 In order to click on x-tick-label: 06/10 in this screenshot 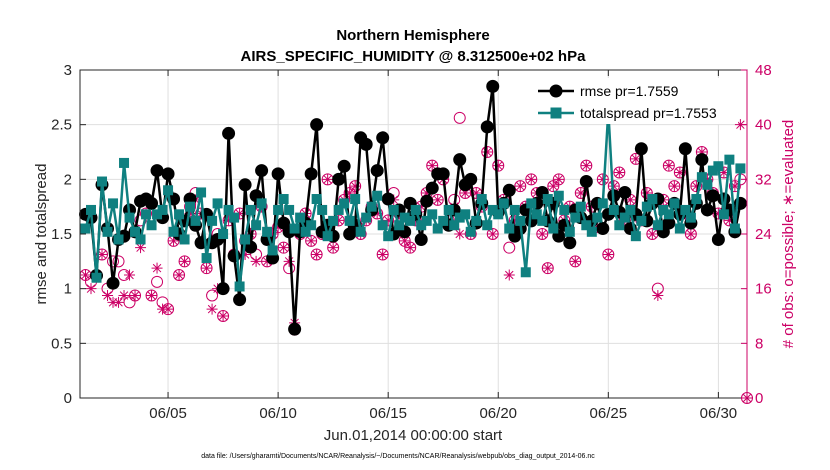, I will do `click(278, 413)`.